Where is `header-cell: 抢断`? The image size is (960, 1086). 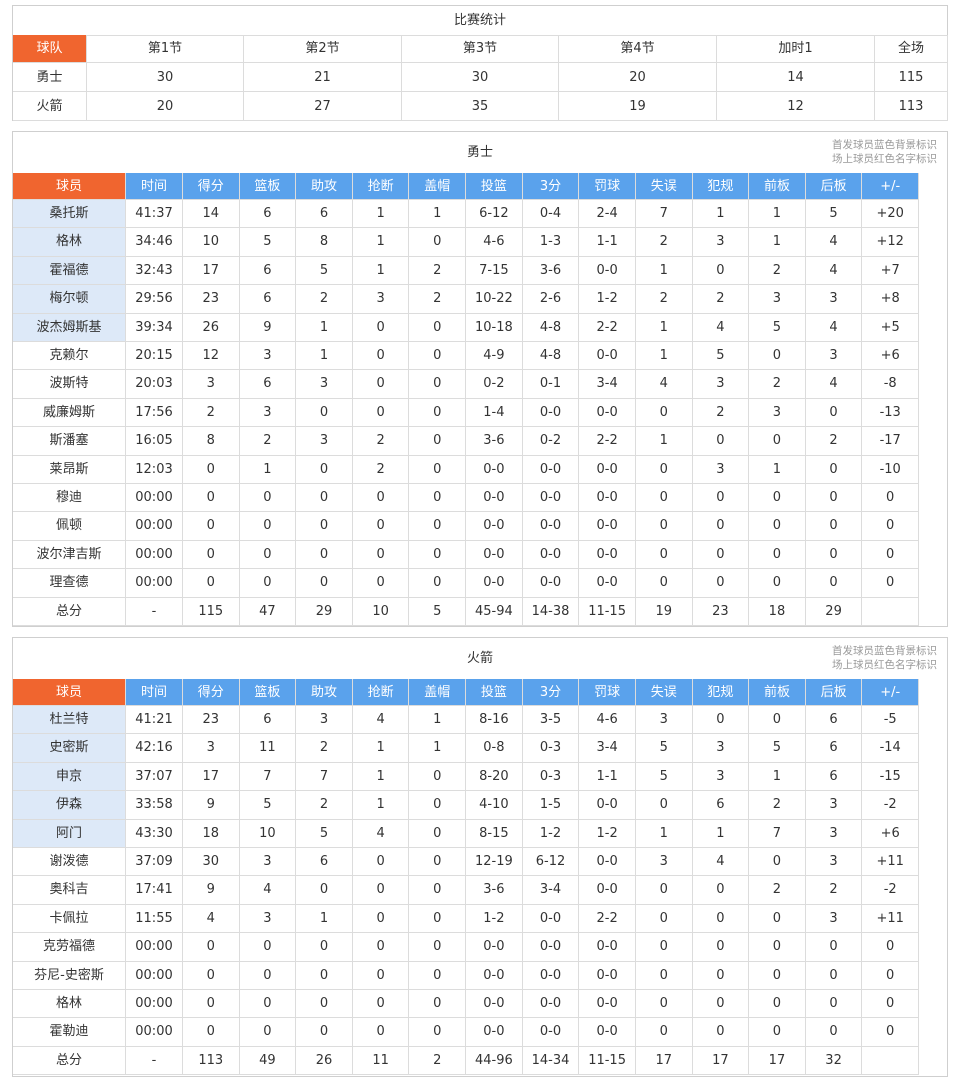
header-cell: 抢断 is located at coordinates (381, 692).